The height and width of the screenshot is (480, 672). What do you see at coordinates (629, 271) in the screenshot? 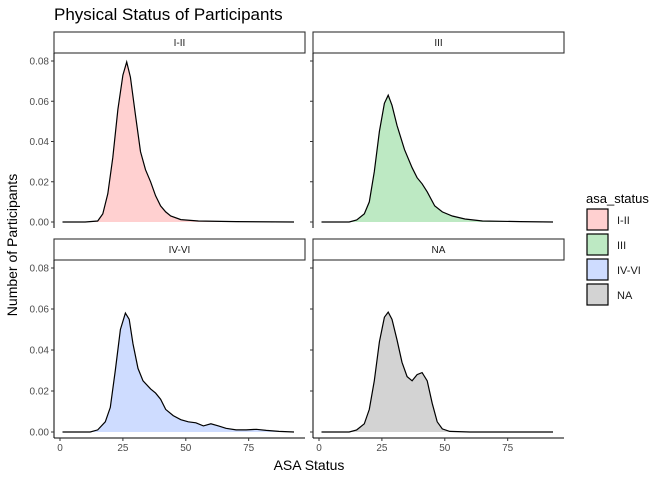
I see `legend-label: IV-VI` at bounding box center [629, 271].